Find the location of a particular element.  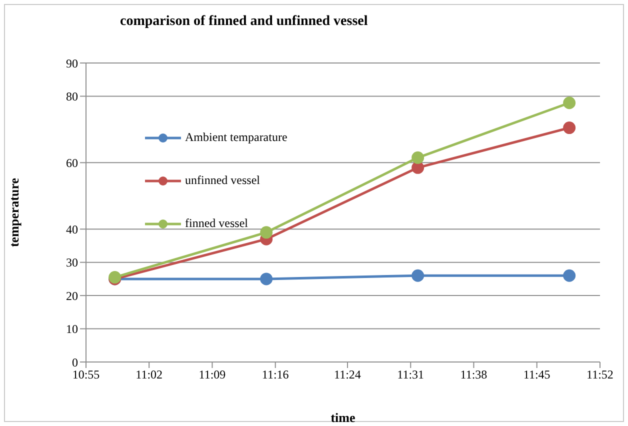

y-tick-label: 60 is located at coordinates (72, 163).